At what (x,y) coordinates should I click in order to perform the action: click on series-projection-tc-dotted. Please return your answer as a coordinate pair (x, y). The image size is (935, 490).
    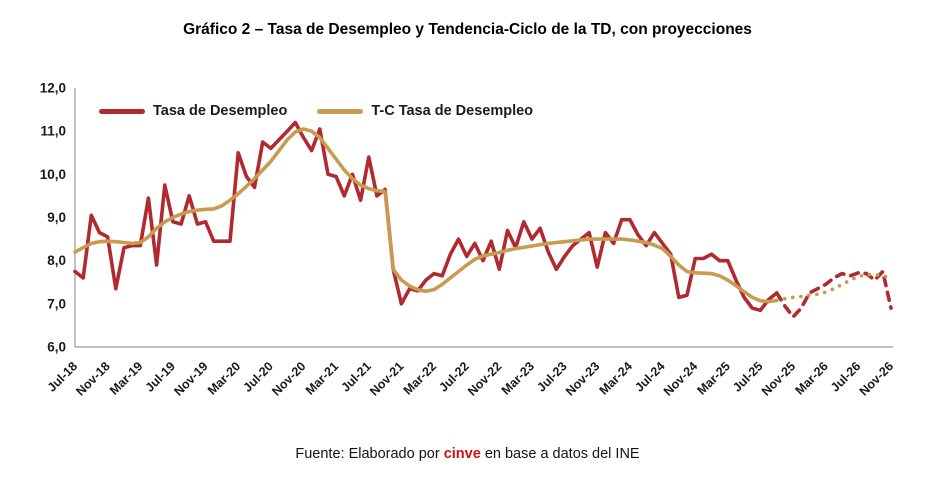
    Looking at the image, I should click on (834, 287).